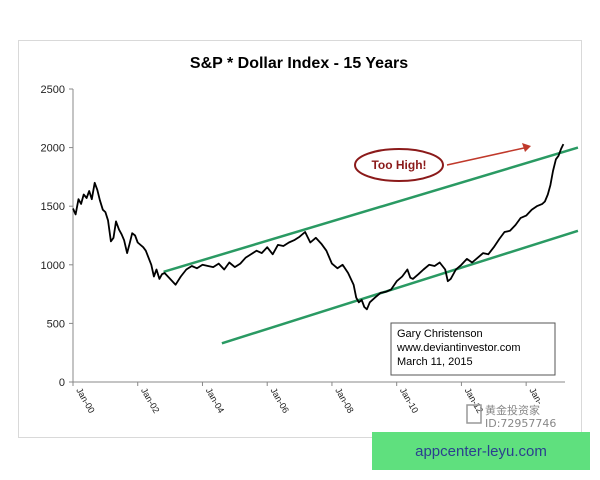 This screenshot has width=600, height=480. What do you see at coordinates (62, 383) in the screenshot?
I see `y-tick-label: 0` at bounding box center [62, 383].